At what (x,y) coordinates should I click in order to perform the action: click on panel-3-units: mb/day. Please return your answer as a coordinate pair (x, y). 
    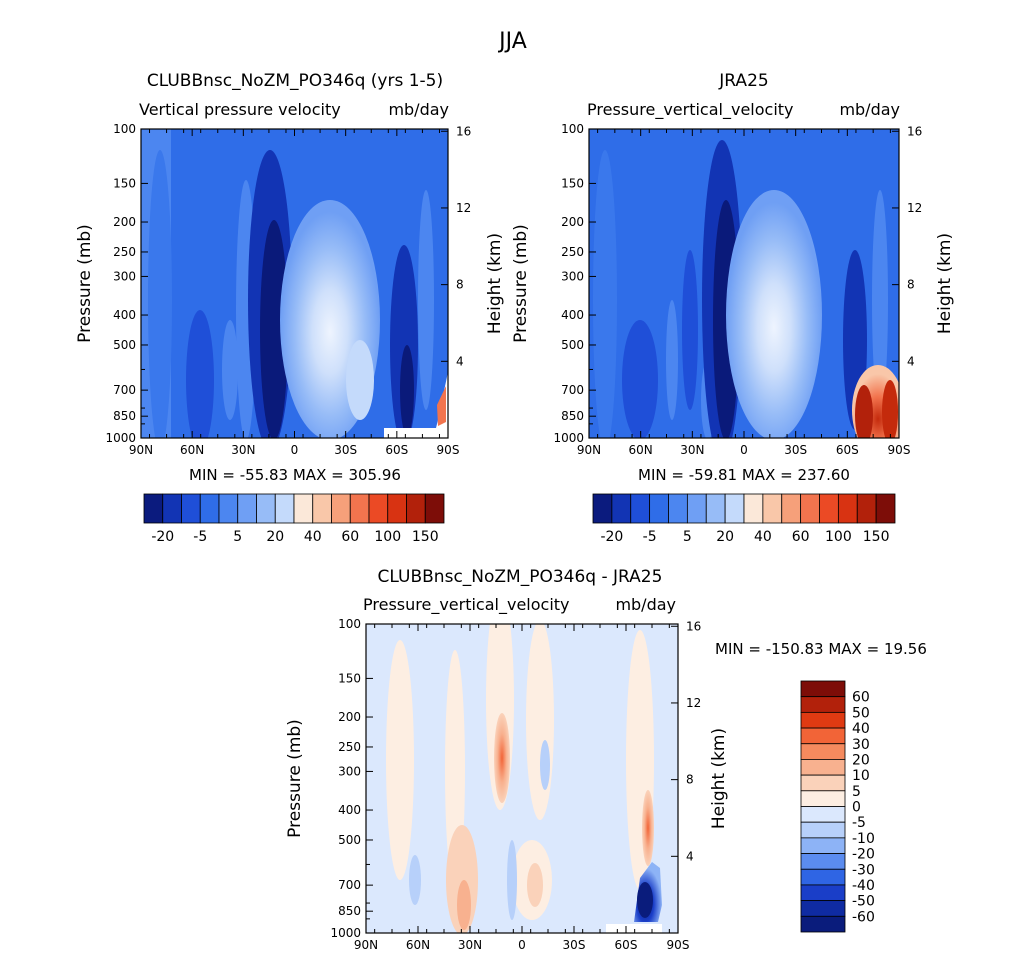
    Looking at the image, I should click on (645, 604).